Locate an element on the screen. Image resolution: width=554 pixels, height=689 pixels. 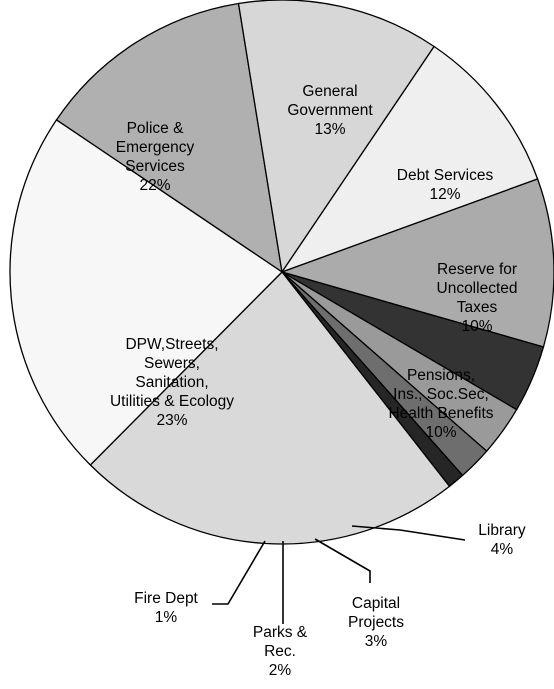
slice-label-library: Library 4% is located at coordinates (502, 540).